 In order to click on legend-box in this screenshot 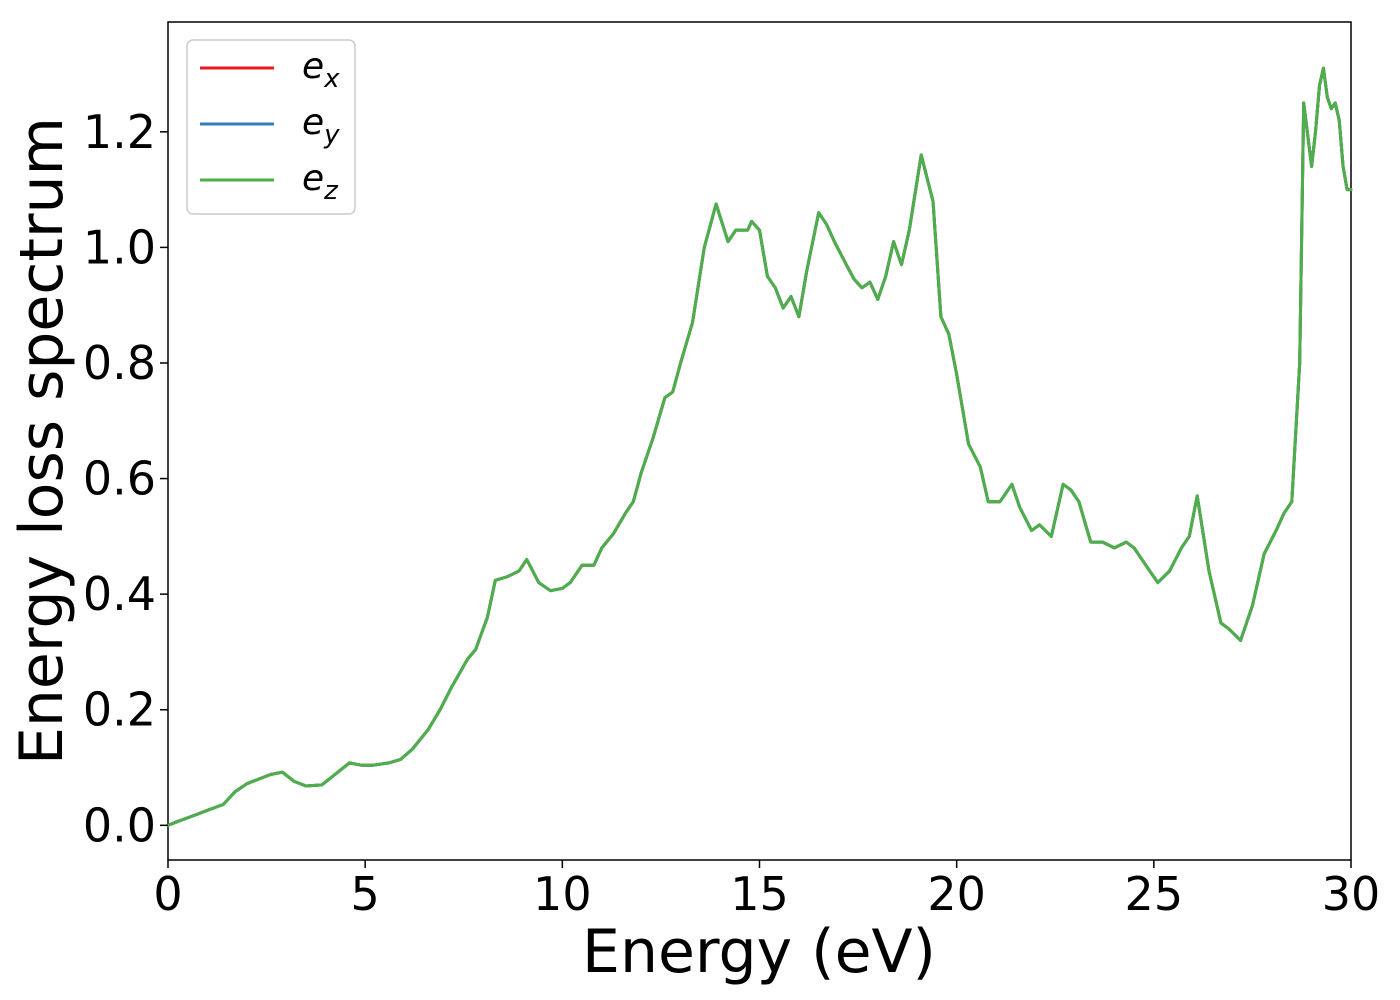, I will do `click(271, 127)`.